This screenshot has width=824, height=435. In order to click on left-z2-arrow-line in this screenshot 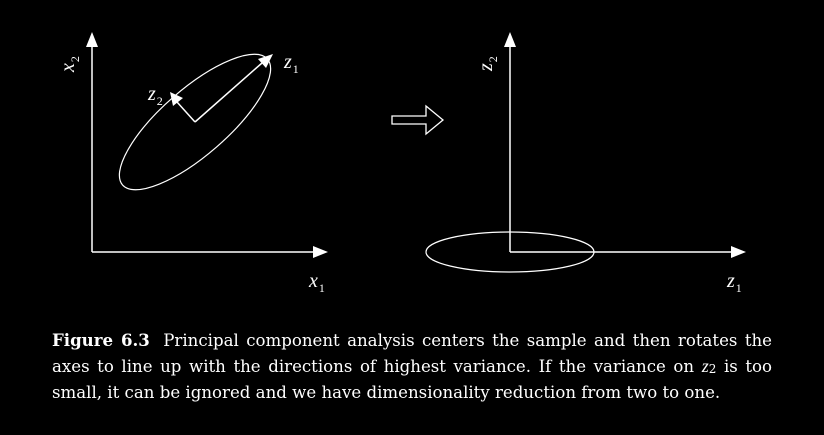, I will do `click(186, 112)`.